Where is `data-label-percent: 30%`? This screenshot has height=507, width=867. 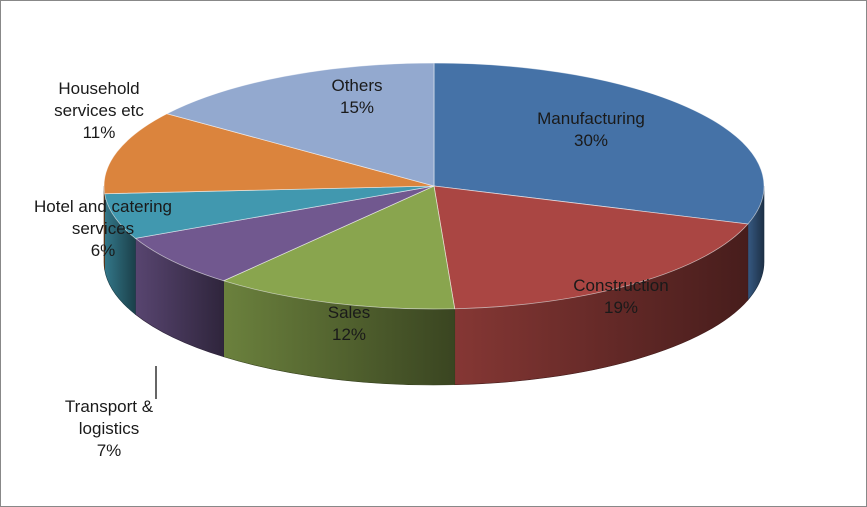
data-label-percent: 30% is located at coordinates (591, 140).